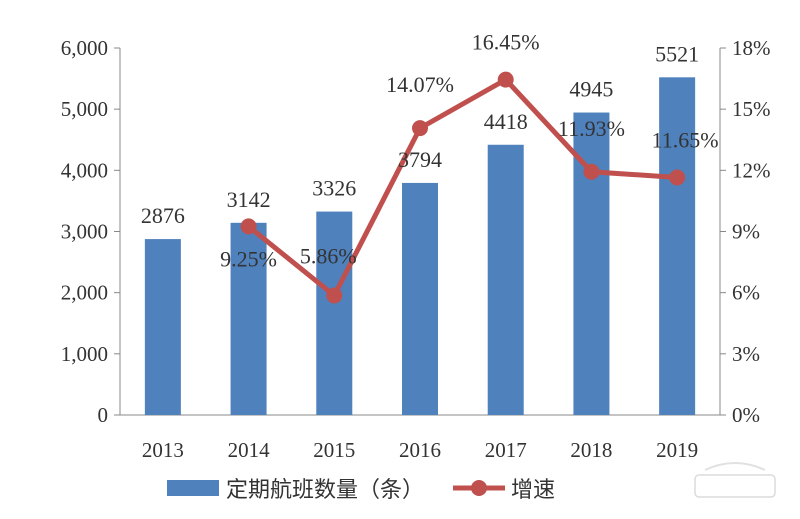  Describe the element at coordinates (84, 48) in the screenshot. I see `left-tick-label: 6,000` at that location.